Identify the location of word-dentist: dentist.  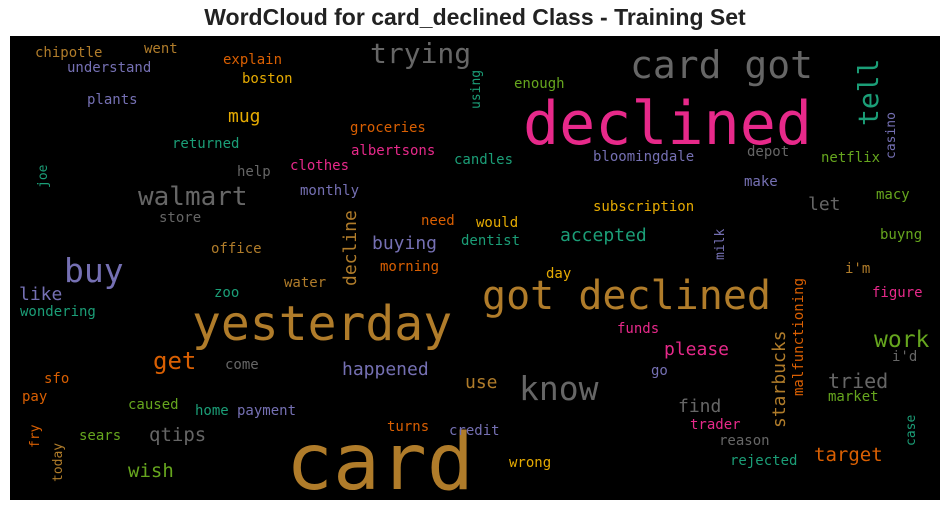
(491, 241).